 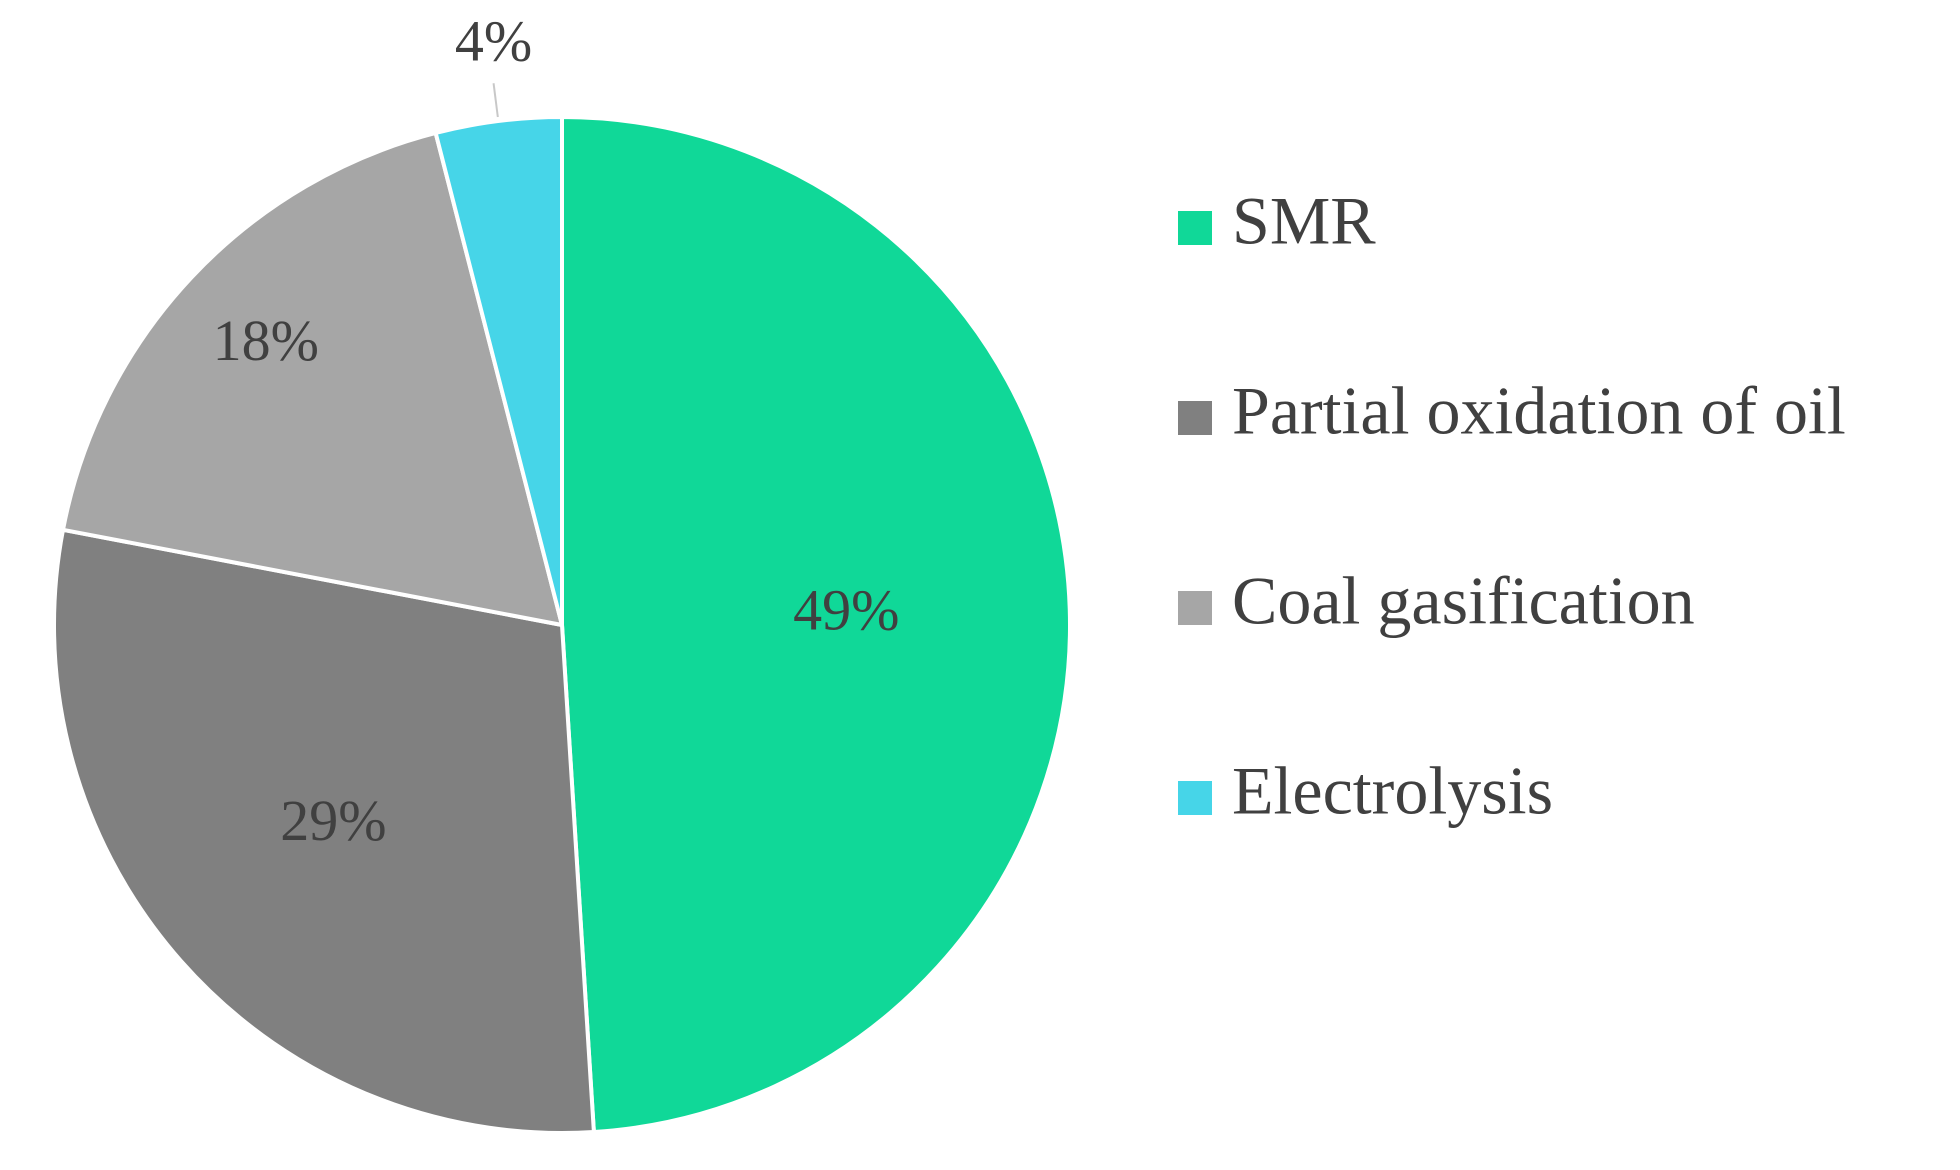 What do you see at coordinates (1195, 798) in the screenshot?
I see `legend-swatch-electrolysis` at bounding box center [1195, 798].